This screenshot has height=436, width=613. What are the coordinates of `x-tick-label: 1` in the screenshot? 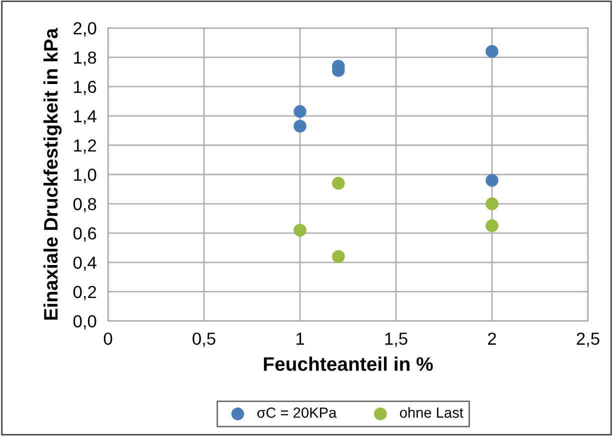 It's located at (300, 338).